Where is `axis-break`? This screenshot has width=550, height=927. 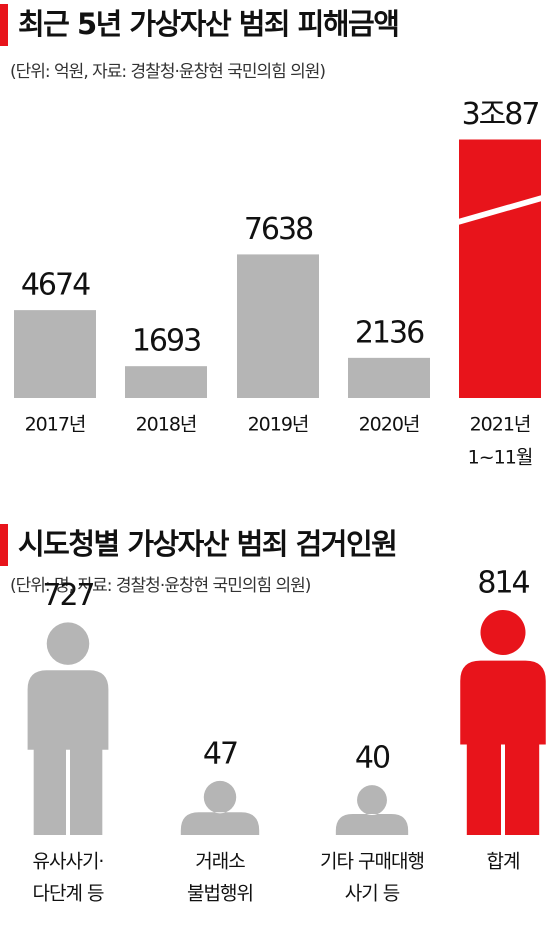
axis-break is located at coordinates (500, 210).